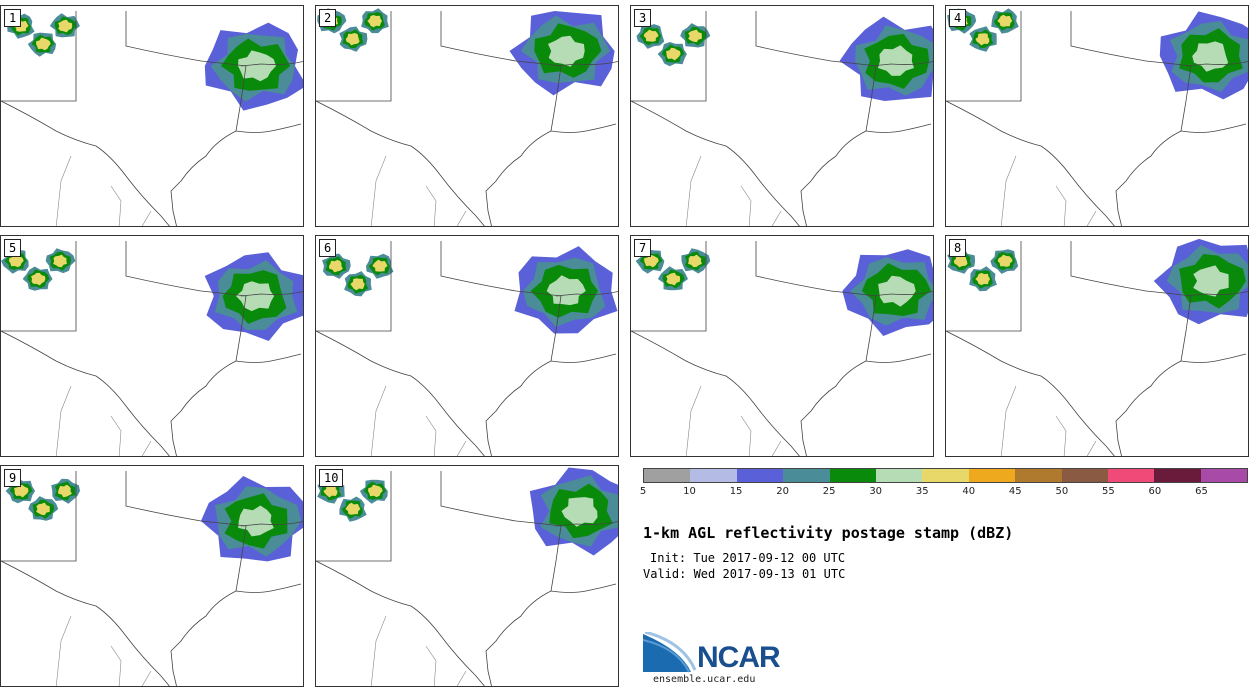 Image resolution: width=1260 pixels, height=689 pixels. Describe the element at coordinates (704, 679) in the screenshot. I see `site-url: ensemble.ucar.edu` at that location.